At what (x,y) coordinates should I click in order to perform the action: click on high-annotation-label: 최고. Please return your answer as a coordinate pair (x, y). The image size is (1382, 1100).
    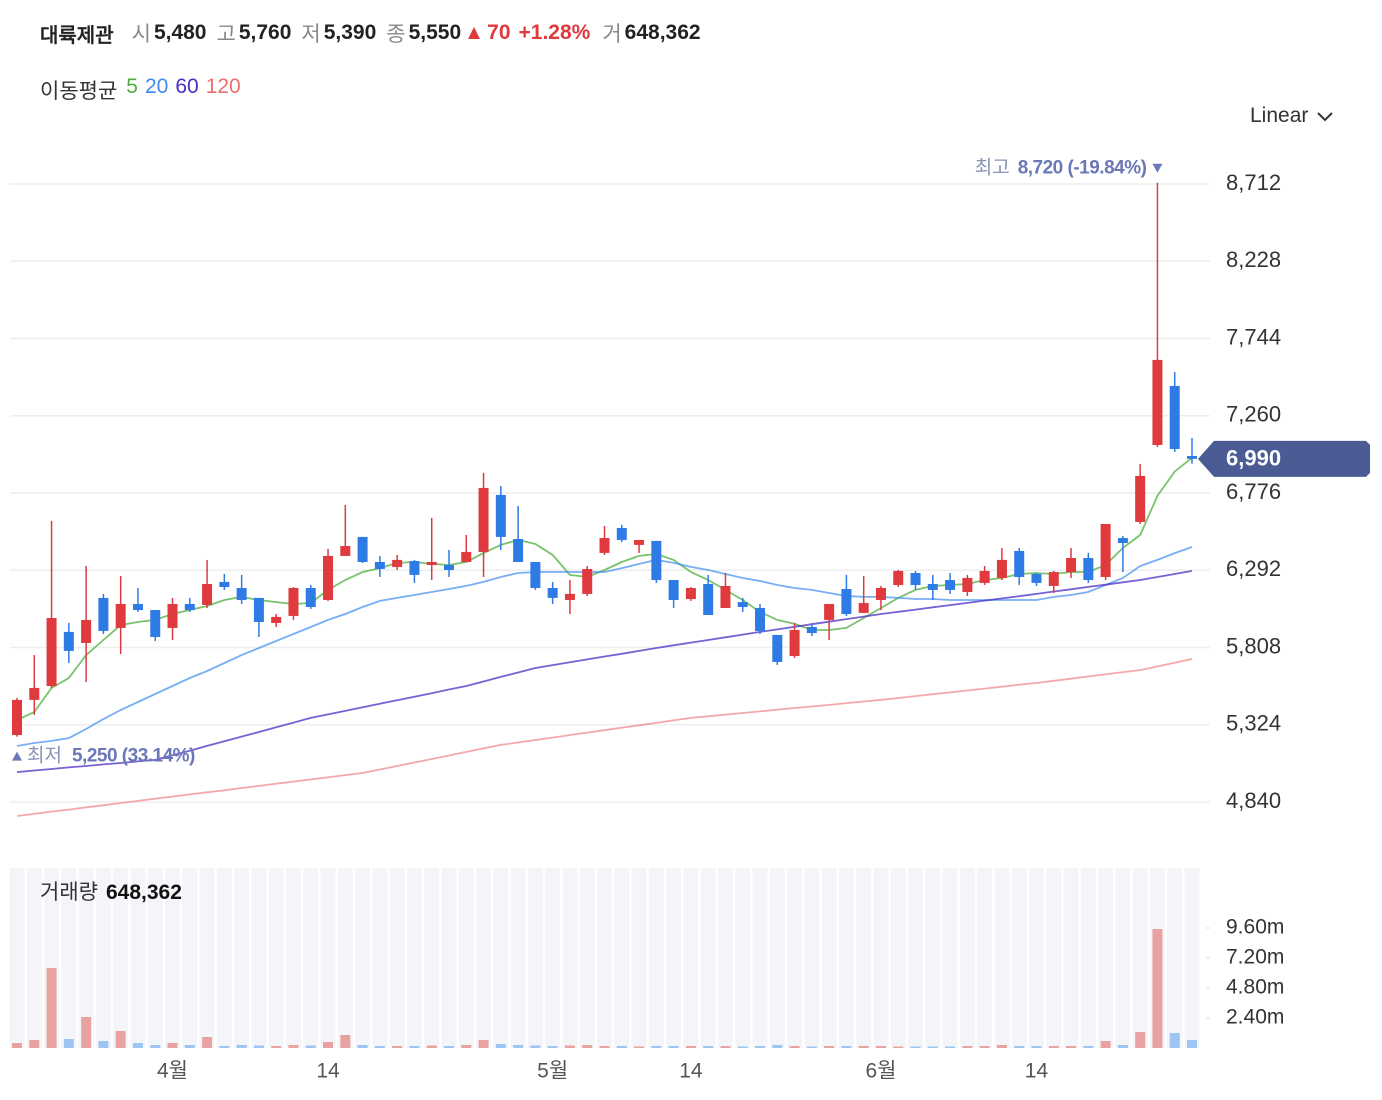
    Looking at the image, I should click on (992, 168).